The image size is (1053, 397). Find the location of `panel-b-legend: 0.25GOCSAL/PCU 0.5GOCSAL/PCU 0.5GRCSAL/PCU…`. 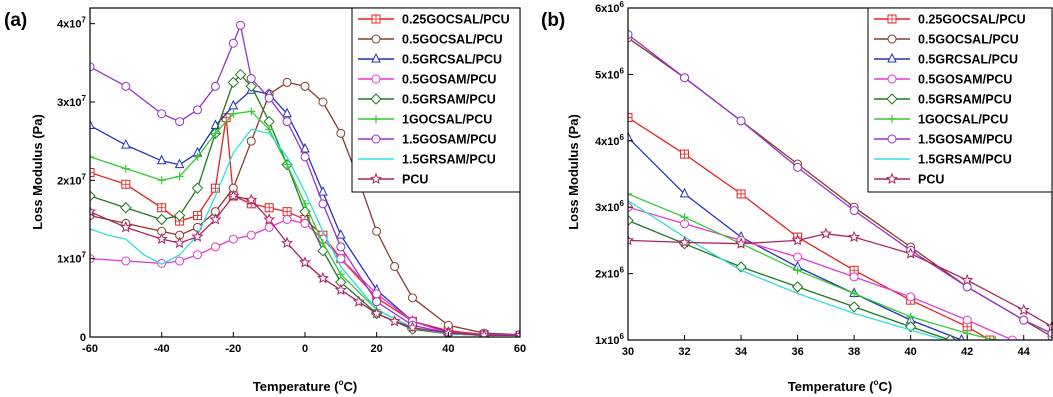

panel-b-legend: 0.25GOCSAL/PCU 0.5GOCSAL/PCU 0.5GRCSAL/PCU… is located at coordinates (960, 100).